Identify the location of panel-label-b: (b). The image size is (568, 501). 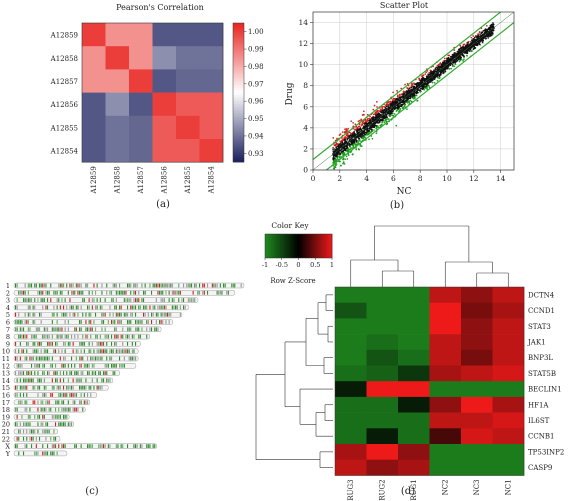
(397, 205).